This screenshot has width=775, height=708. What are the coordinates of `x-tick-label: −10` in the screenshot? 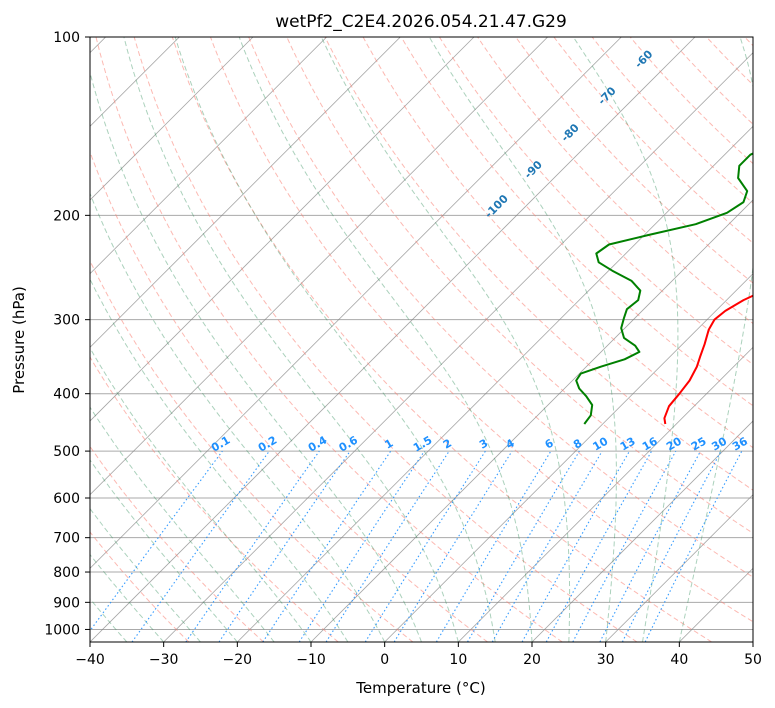 It's located at (311, 660).